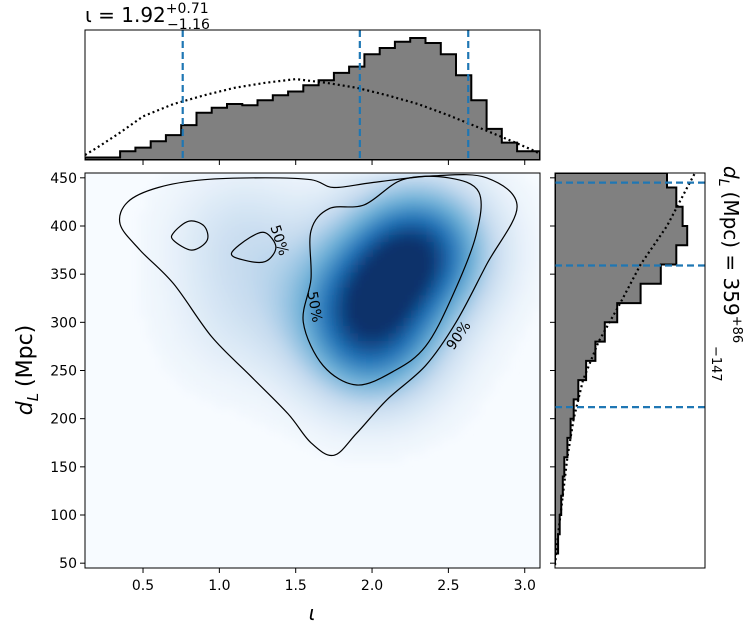 This screenshot has height=635, width=753. I want to click on distance-prior-histogram, so click(625, 369).